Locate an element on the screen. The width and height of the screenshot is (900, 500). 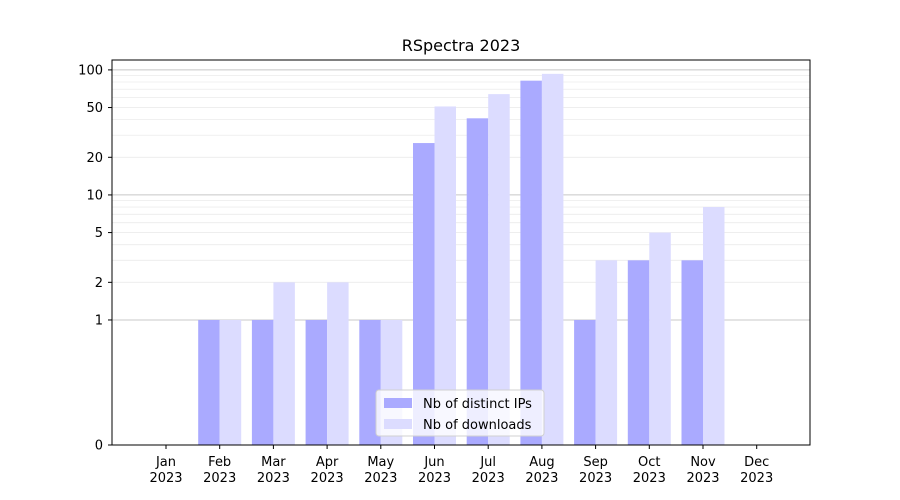
x-tick-label: Sep 2023 is located at coordinates (595, 470).